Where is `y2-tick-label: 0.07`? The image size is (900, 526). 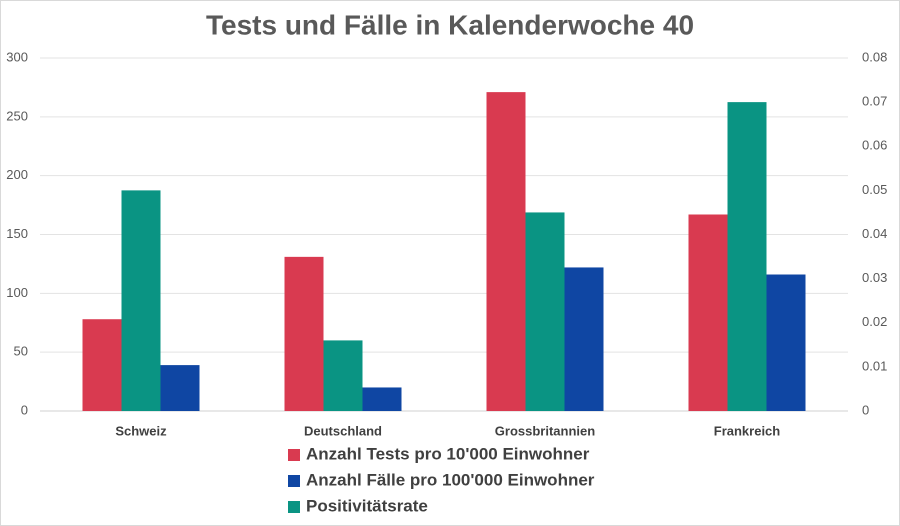 y2-tick-label: 0.07 is located at coordinates (874, 101).